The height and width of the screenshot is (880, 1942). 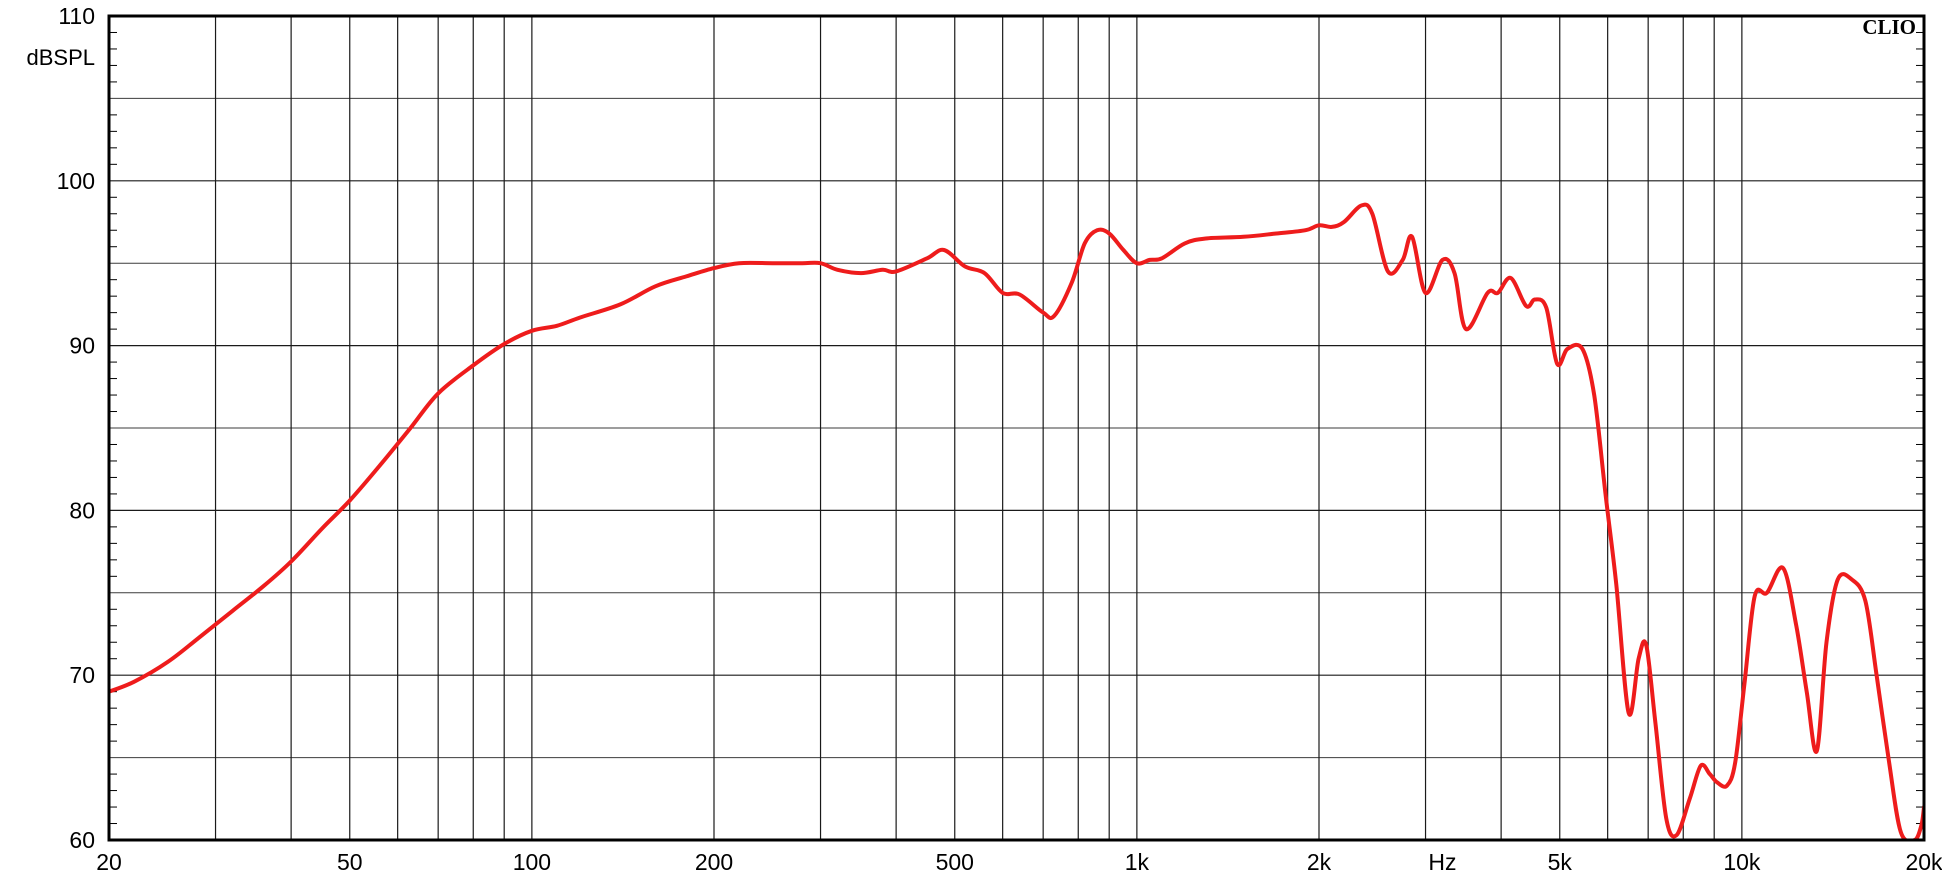 I want to click on x-axis-tick-labels: 20 50 100 200 500 1k 2k 5k 10k 20k, so click(x=1019, y=862).